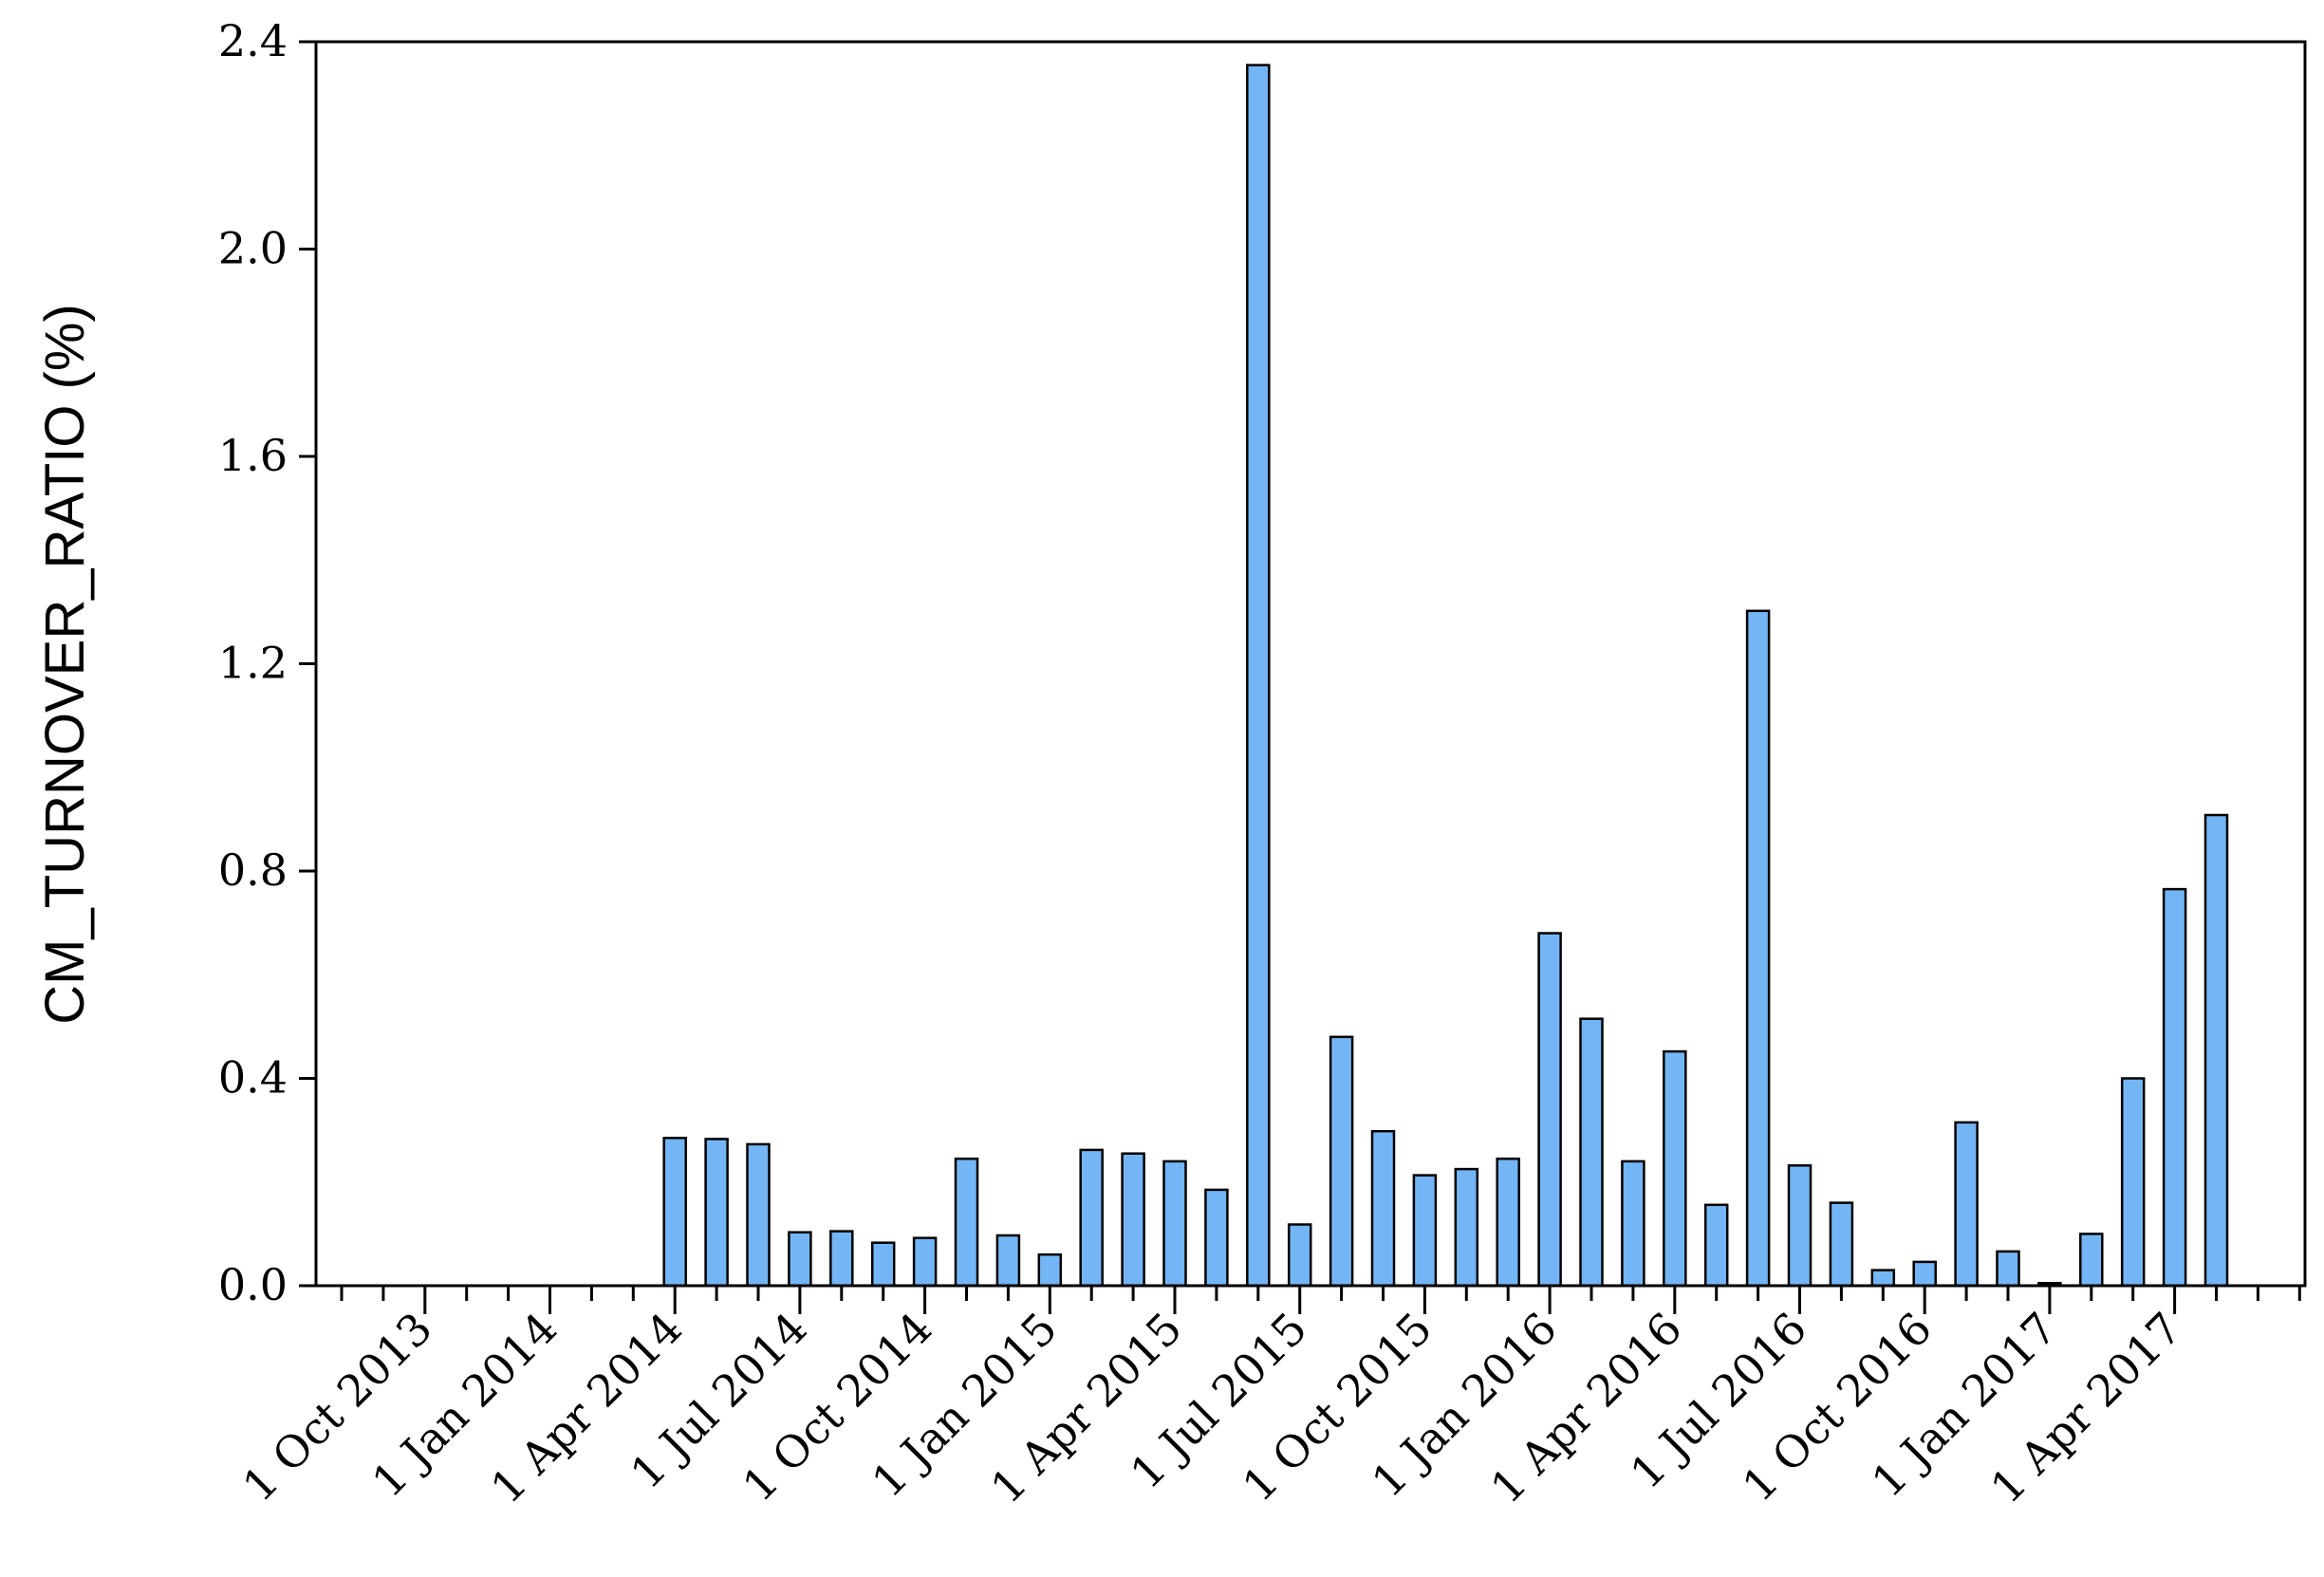 This screenshot has height=1577, width=2324. What do you see at coordinates (253, 40) in the screenshot?
I see `y-tick-label: 2.4` at bounding box center [253, 40].